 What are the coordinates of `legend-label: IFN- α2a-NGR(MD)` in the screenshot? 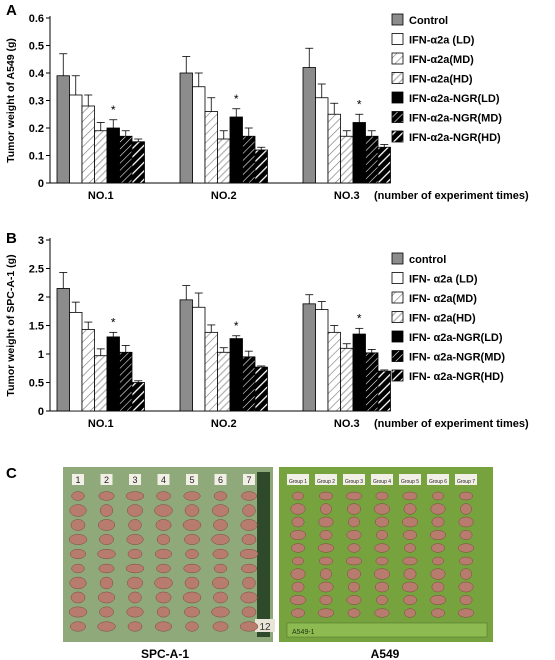 It's located at (457, 358).